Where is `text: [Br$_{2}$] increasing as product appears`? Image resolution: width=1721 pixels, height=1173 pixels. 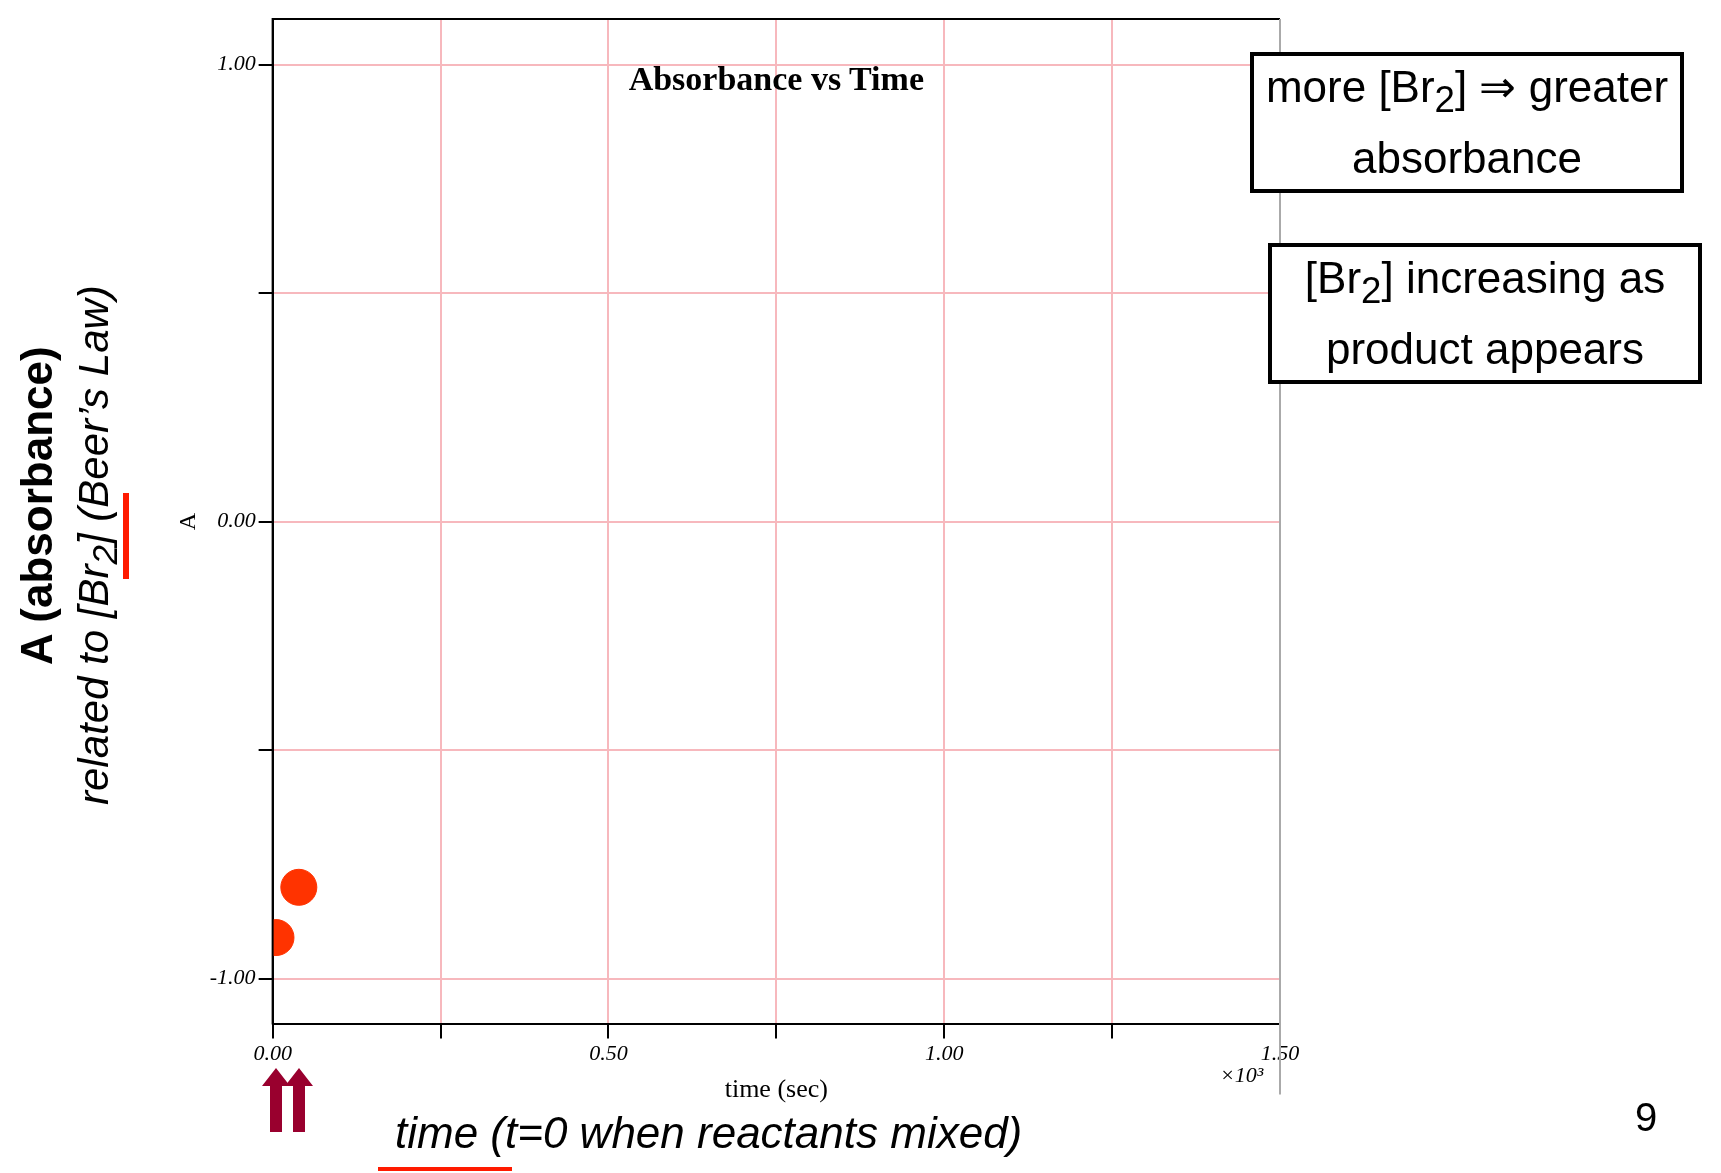
text: [Br$_{2}$] increasing as product appears is located at coordinates (1485, 313).